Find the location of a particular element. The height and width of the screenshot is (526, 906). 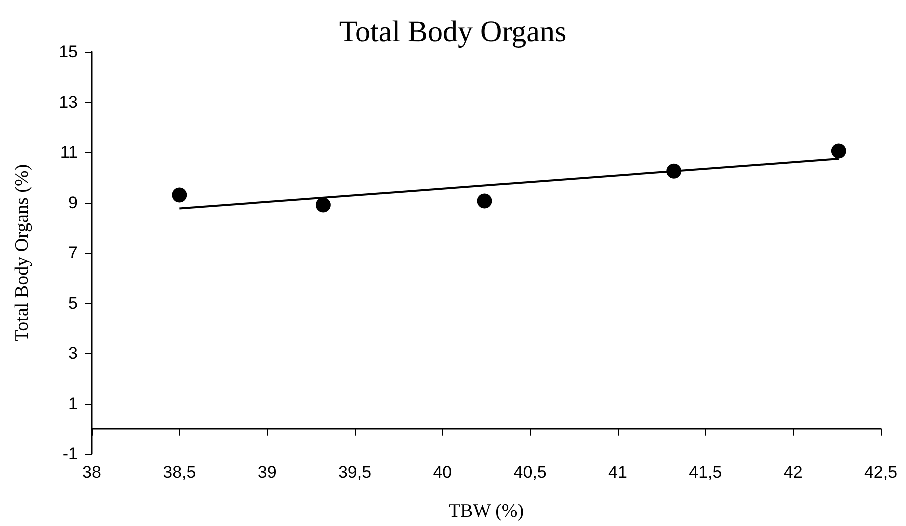

x-tick-label: 38,5 is located at coordinates (179, 472).